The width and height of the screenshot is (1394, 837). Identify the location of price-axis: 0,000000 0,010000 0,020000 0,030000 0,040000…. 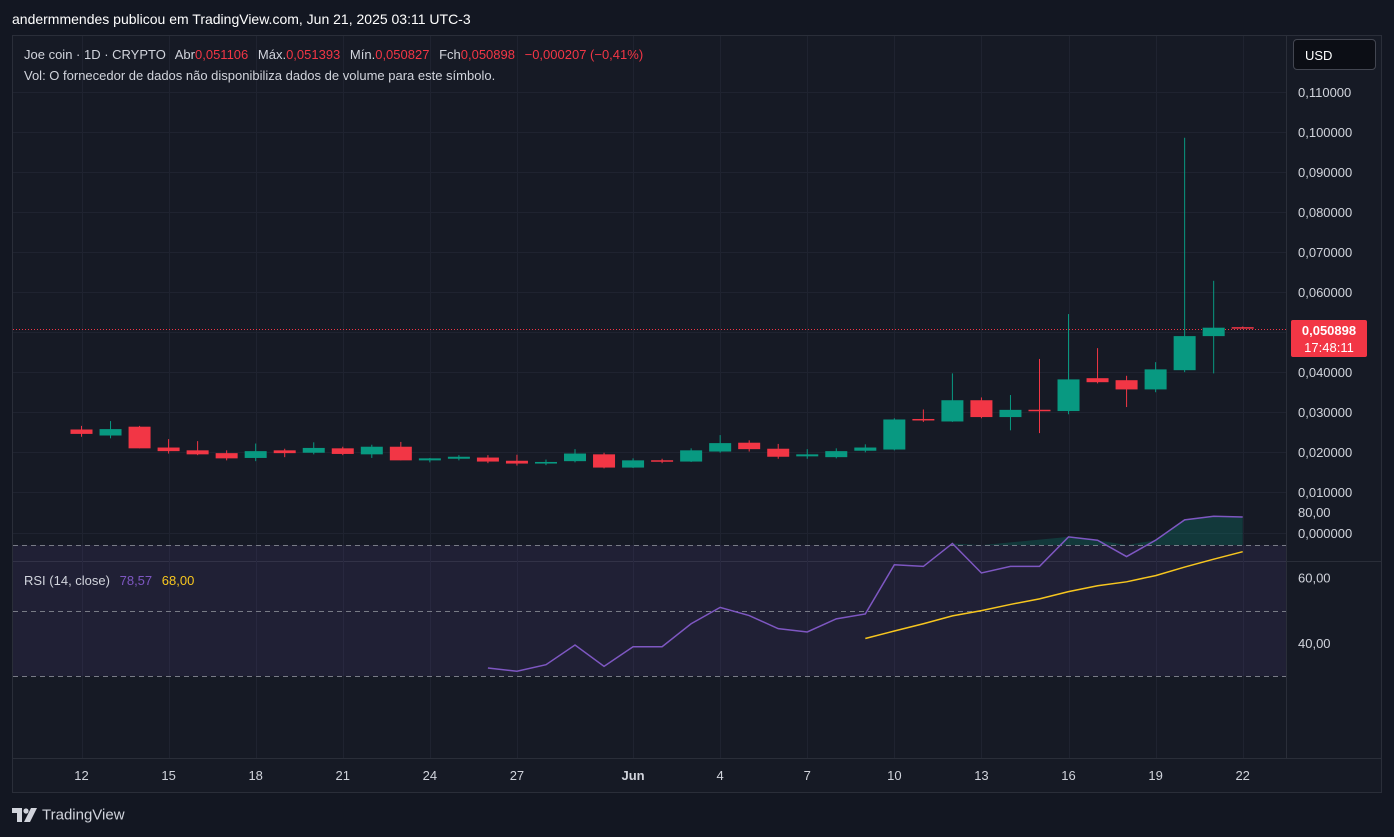
(1325, 368).